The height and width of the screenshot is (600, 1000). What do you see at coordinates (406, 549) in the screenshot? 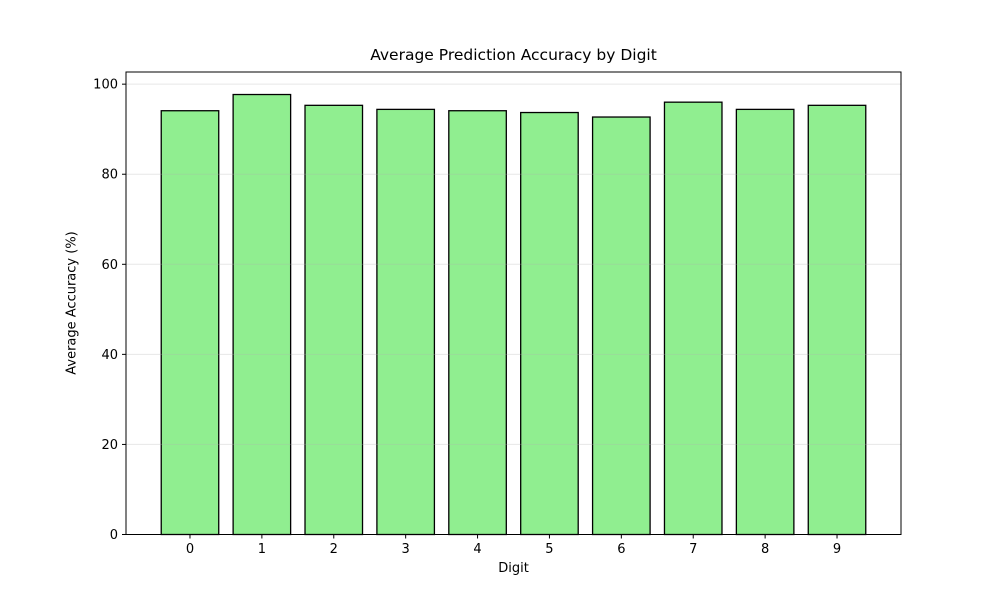
I see `x-tick-label-3: 3` at bounding box center [406, 549].